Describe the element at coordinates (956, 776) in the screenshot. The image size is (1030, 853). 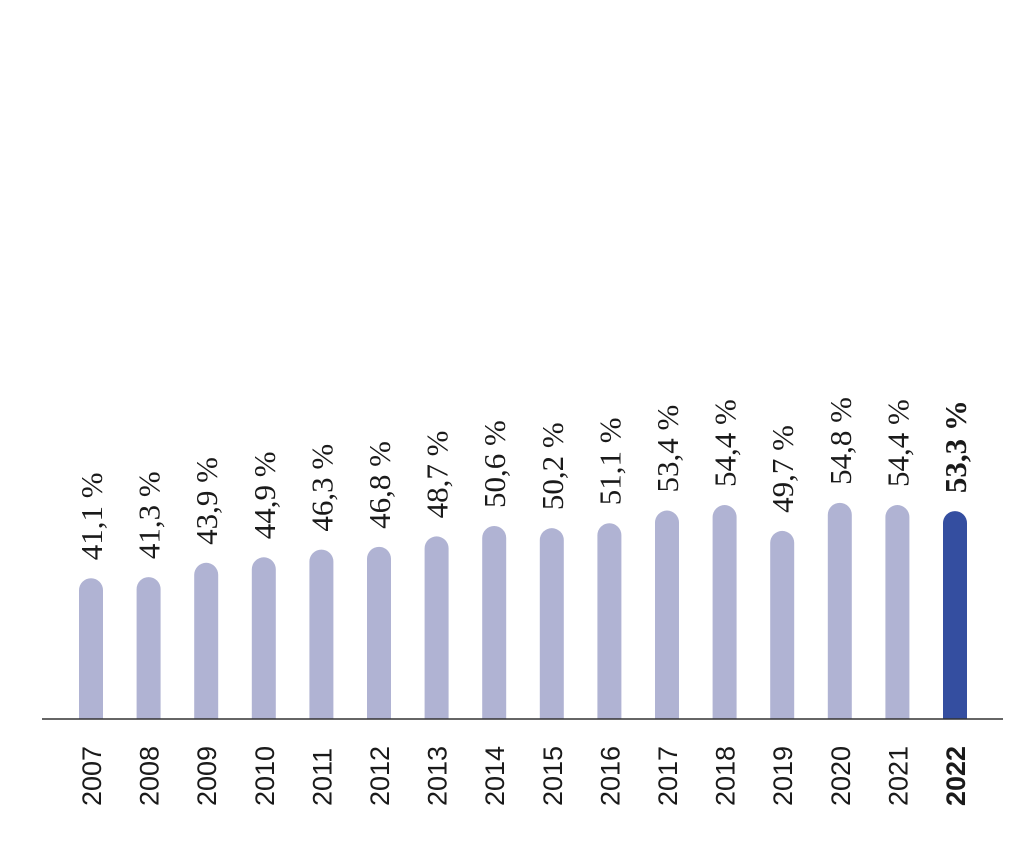
I see `category-label-2022: 2022` at that location.